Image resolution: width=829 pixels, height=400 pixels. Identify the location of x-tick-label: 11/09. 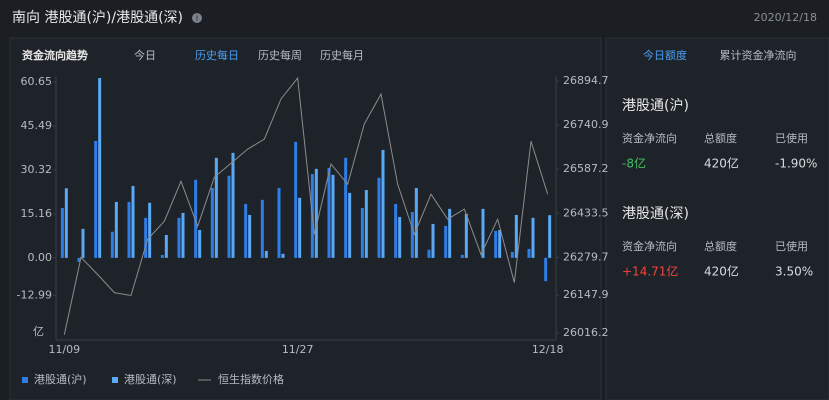
(64, 349).